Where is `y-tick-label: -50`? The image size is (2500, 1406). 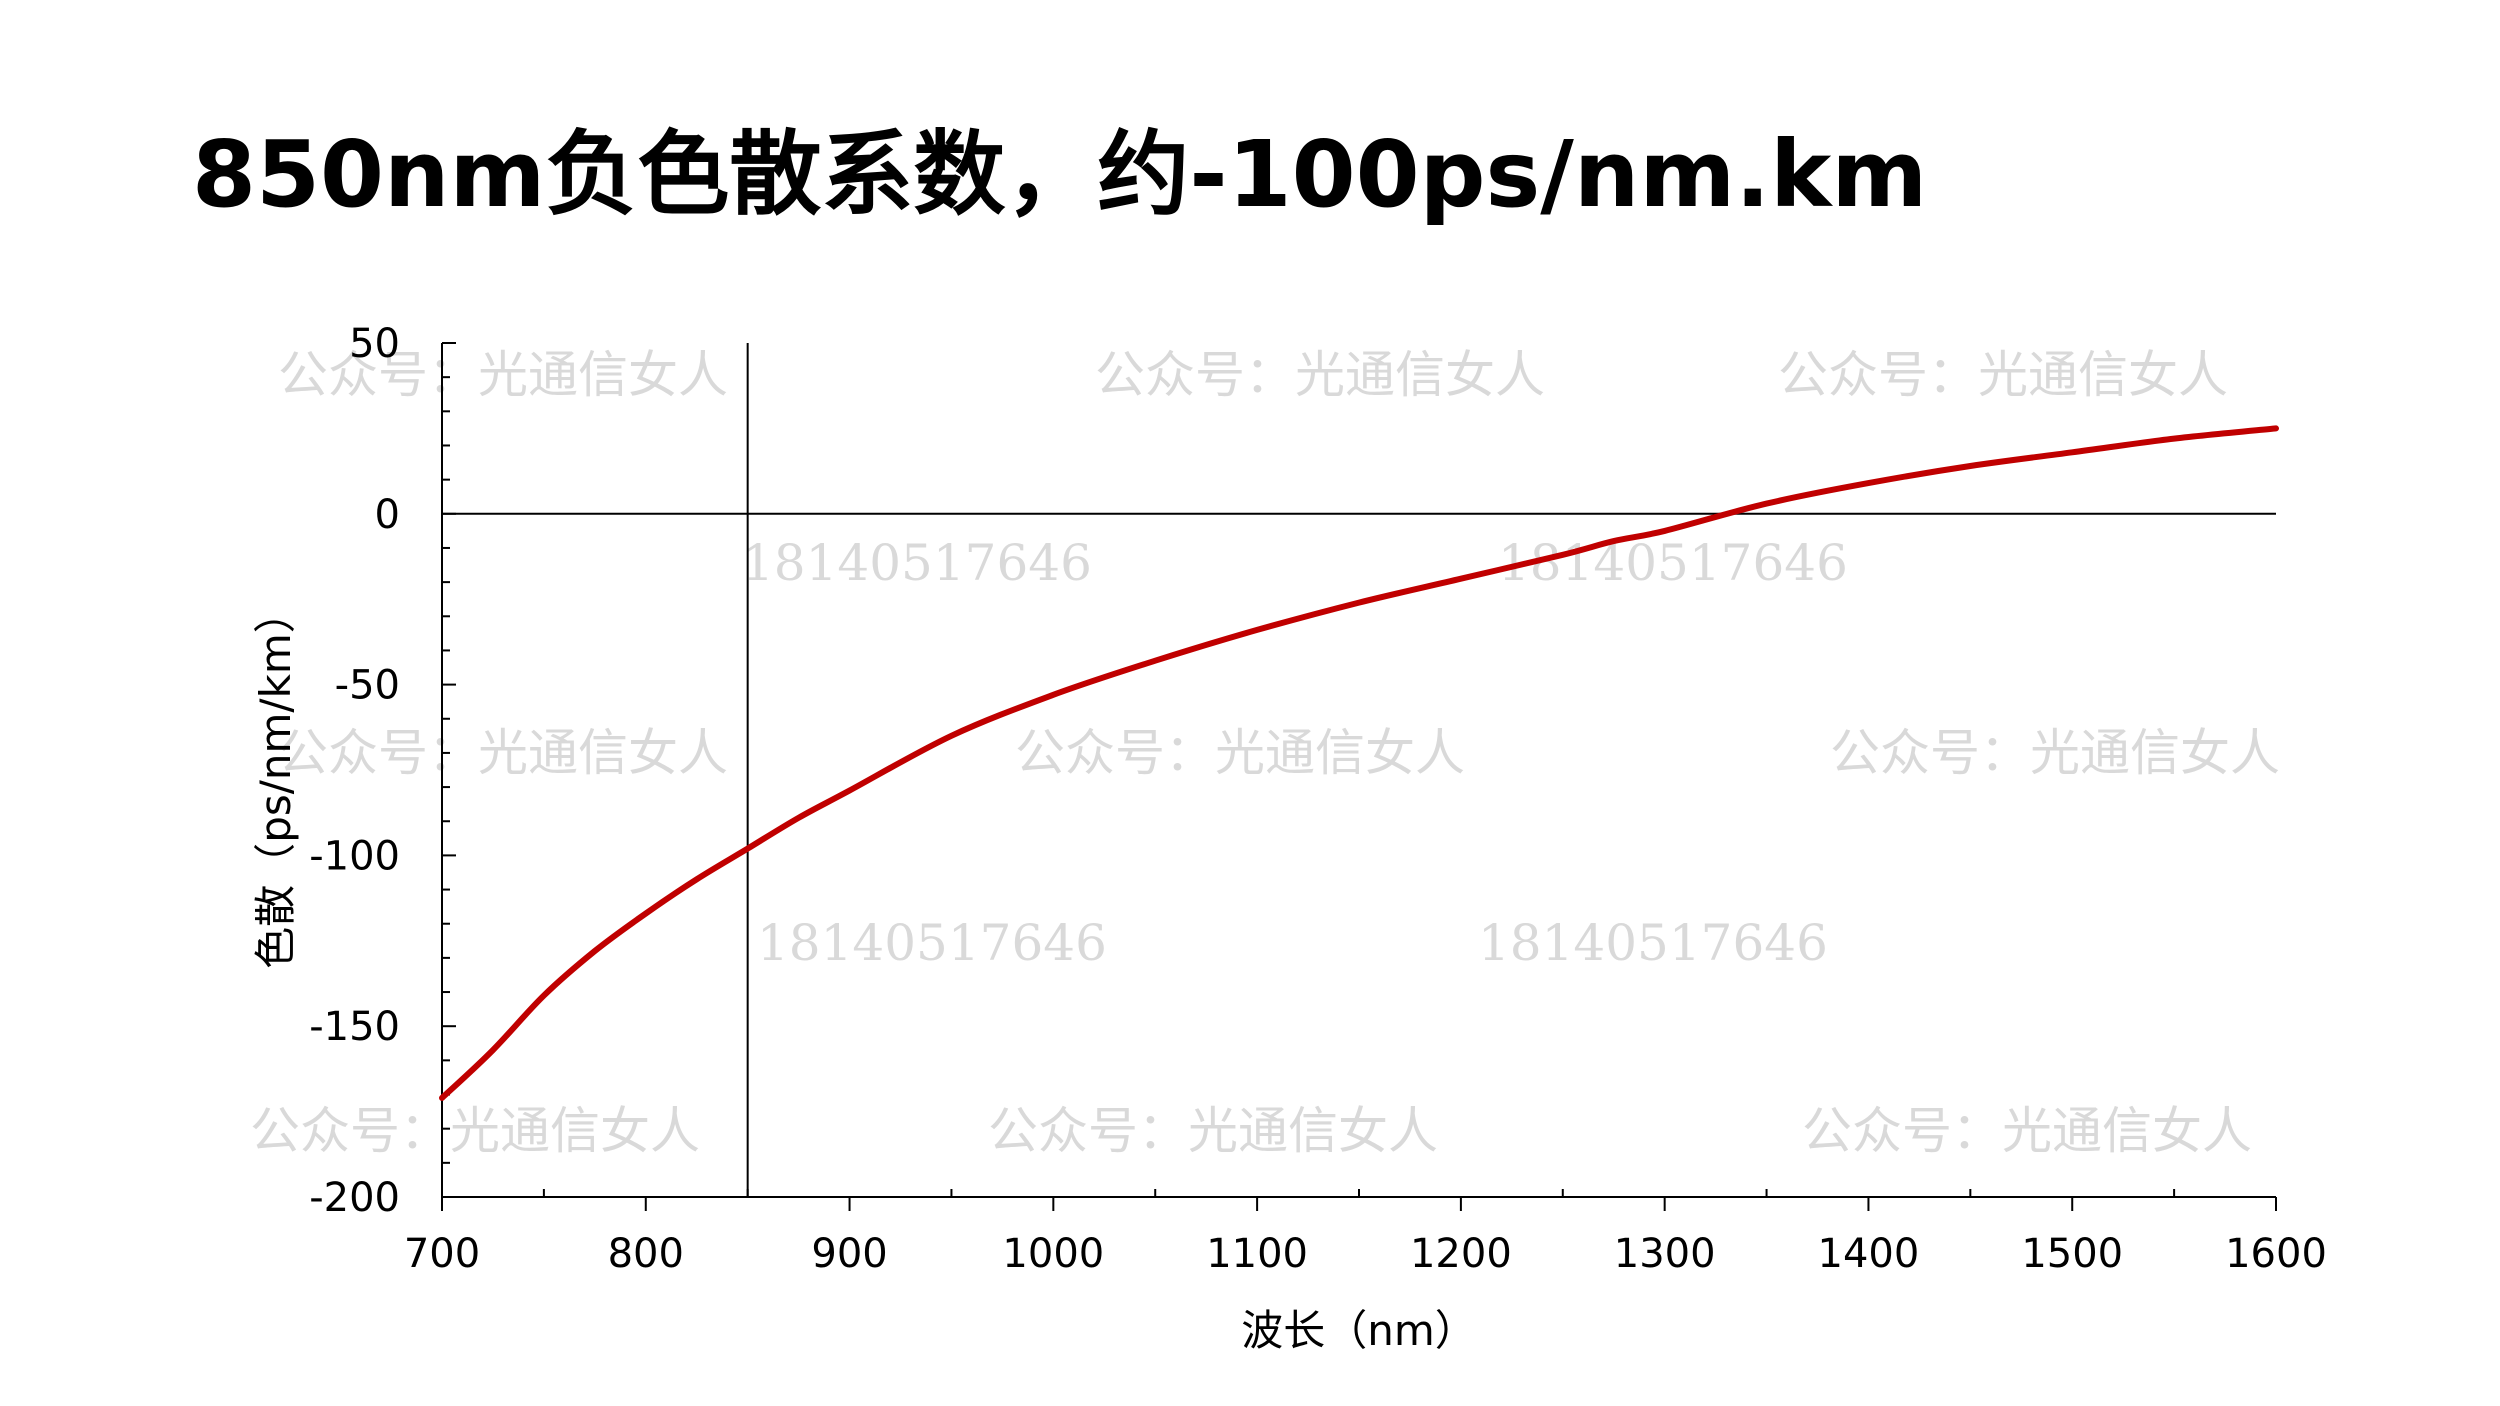 y-tick-label: -50 is located at coordinates (367, 686).